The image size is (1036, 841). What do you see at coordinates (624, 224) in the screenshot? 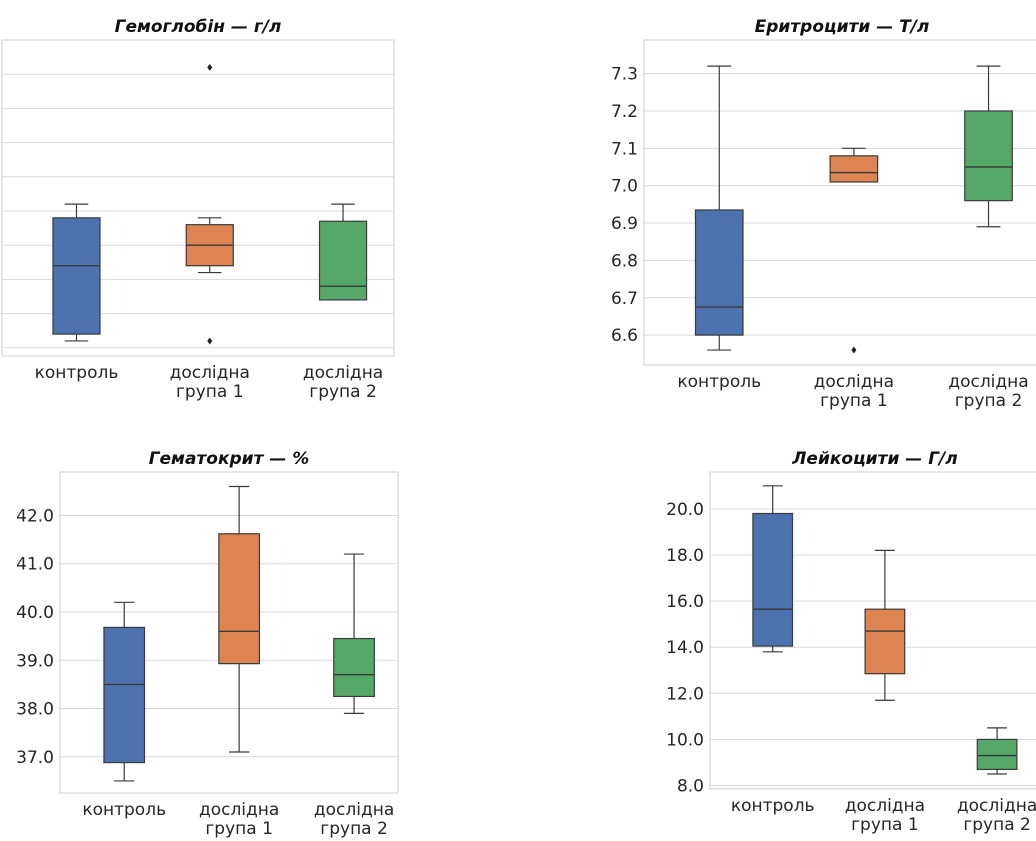
I see `y-tick-label: 6.9` at bounding box center [624, 224].